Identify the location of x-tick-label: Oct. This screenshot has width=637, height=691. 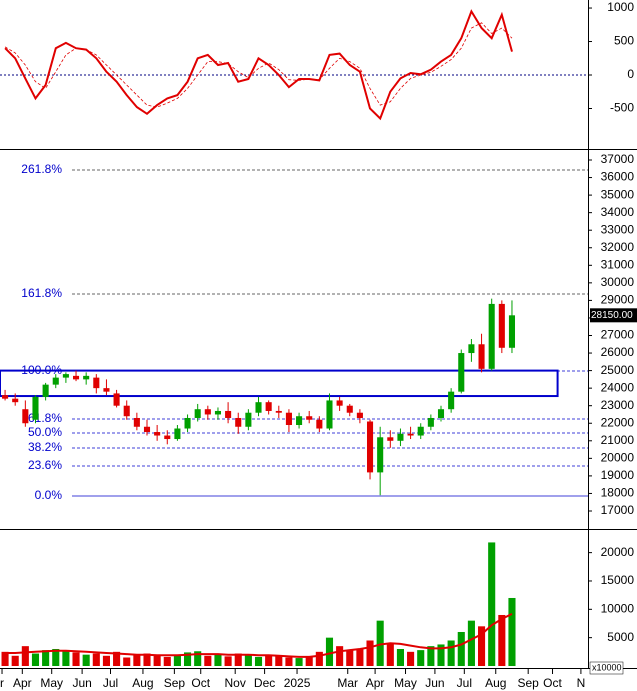
(200, 683).